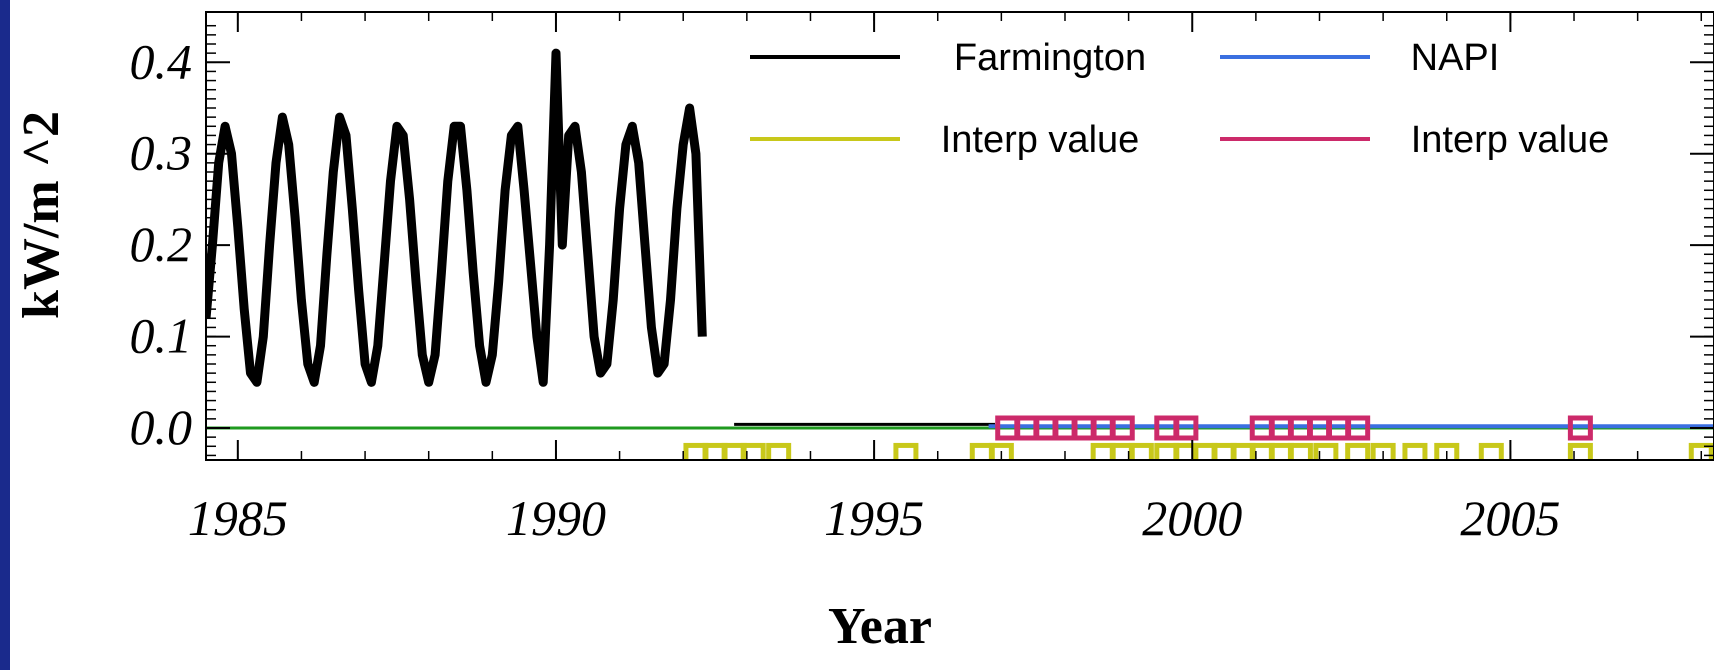  Describe the element at coordinates (1192, 518) in the screenshot. I see `x-tick-label: 2000` at that location.